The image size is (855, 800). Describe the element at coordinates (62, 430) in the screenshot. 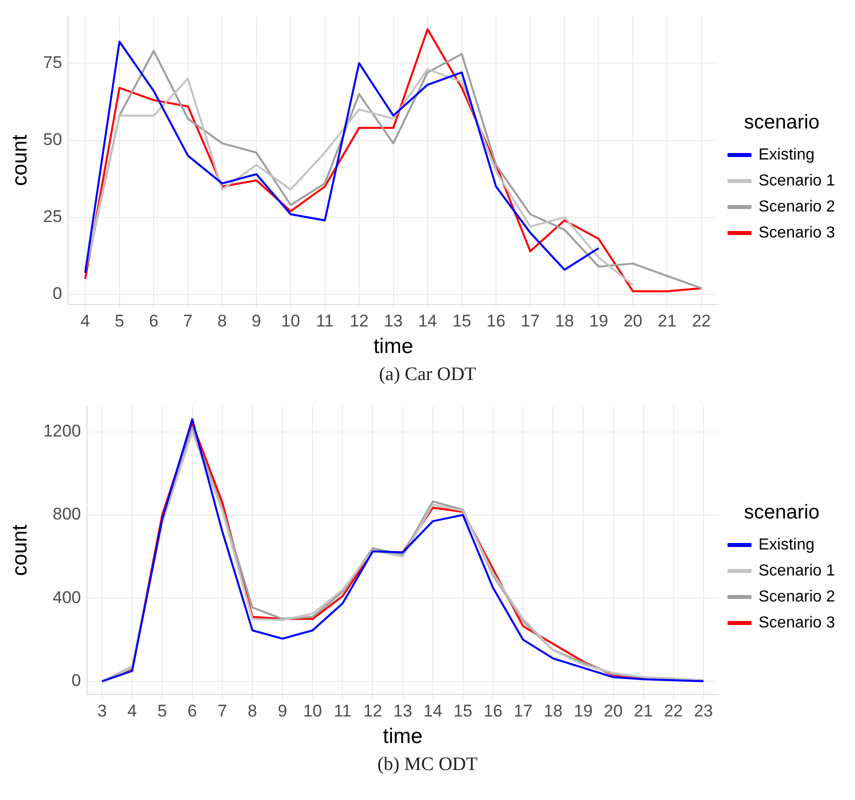

I see `y-tick-label: 1200` at that location.